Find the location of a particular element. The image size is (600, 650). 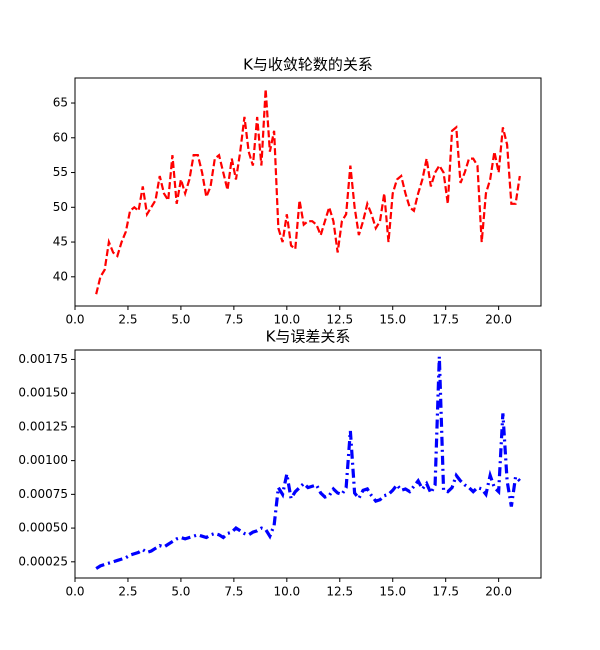

y-tick-label: 0.00150 is located at coordinates (43, 393).